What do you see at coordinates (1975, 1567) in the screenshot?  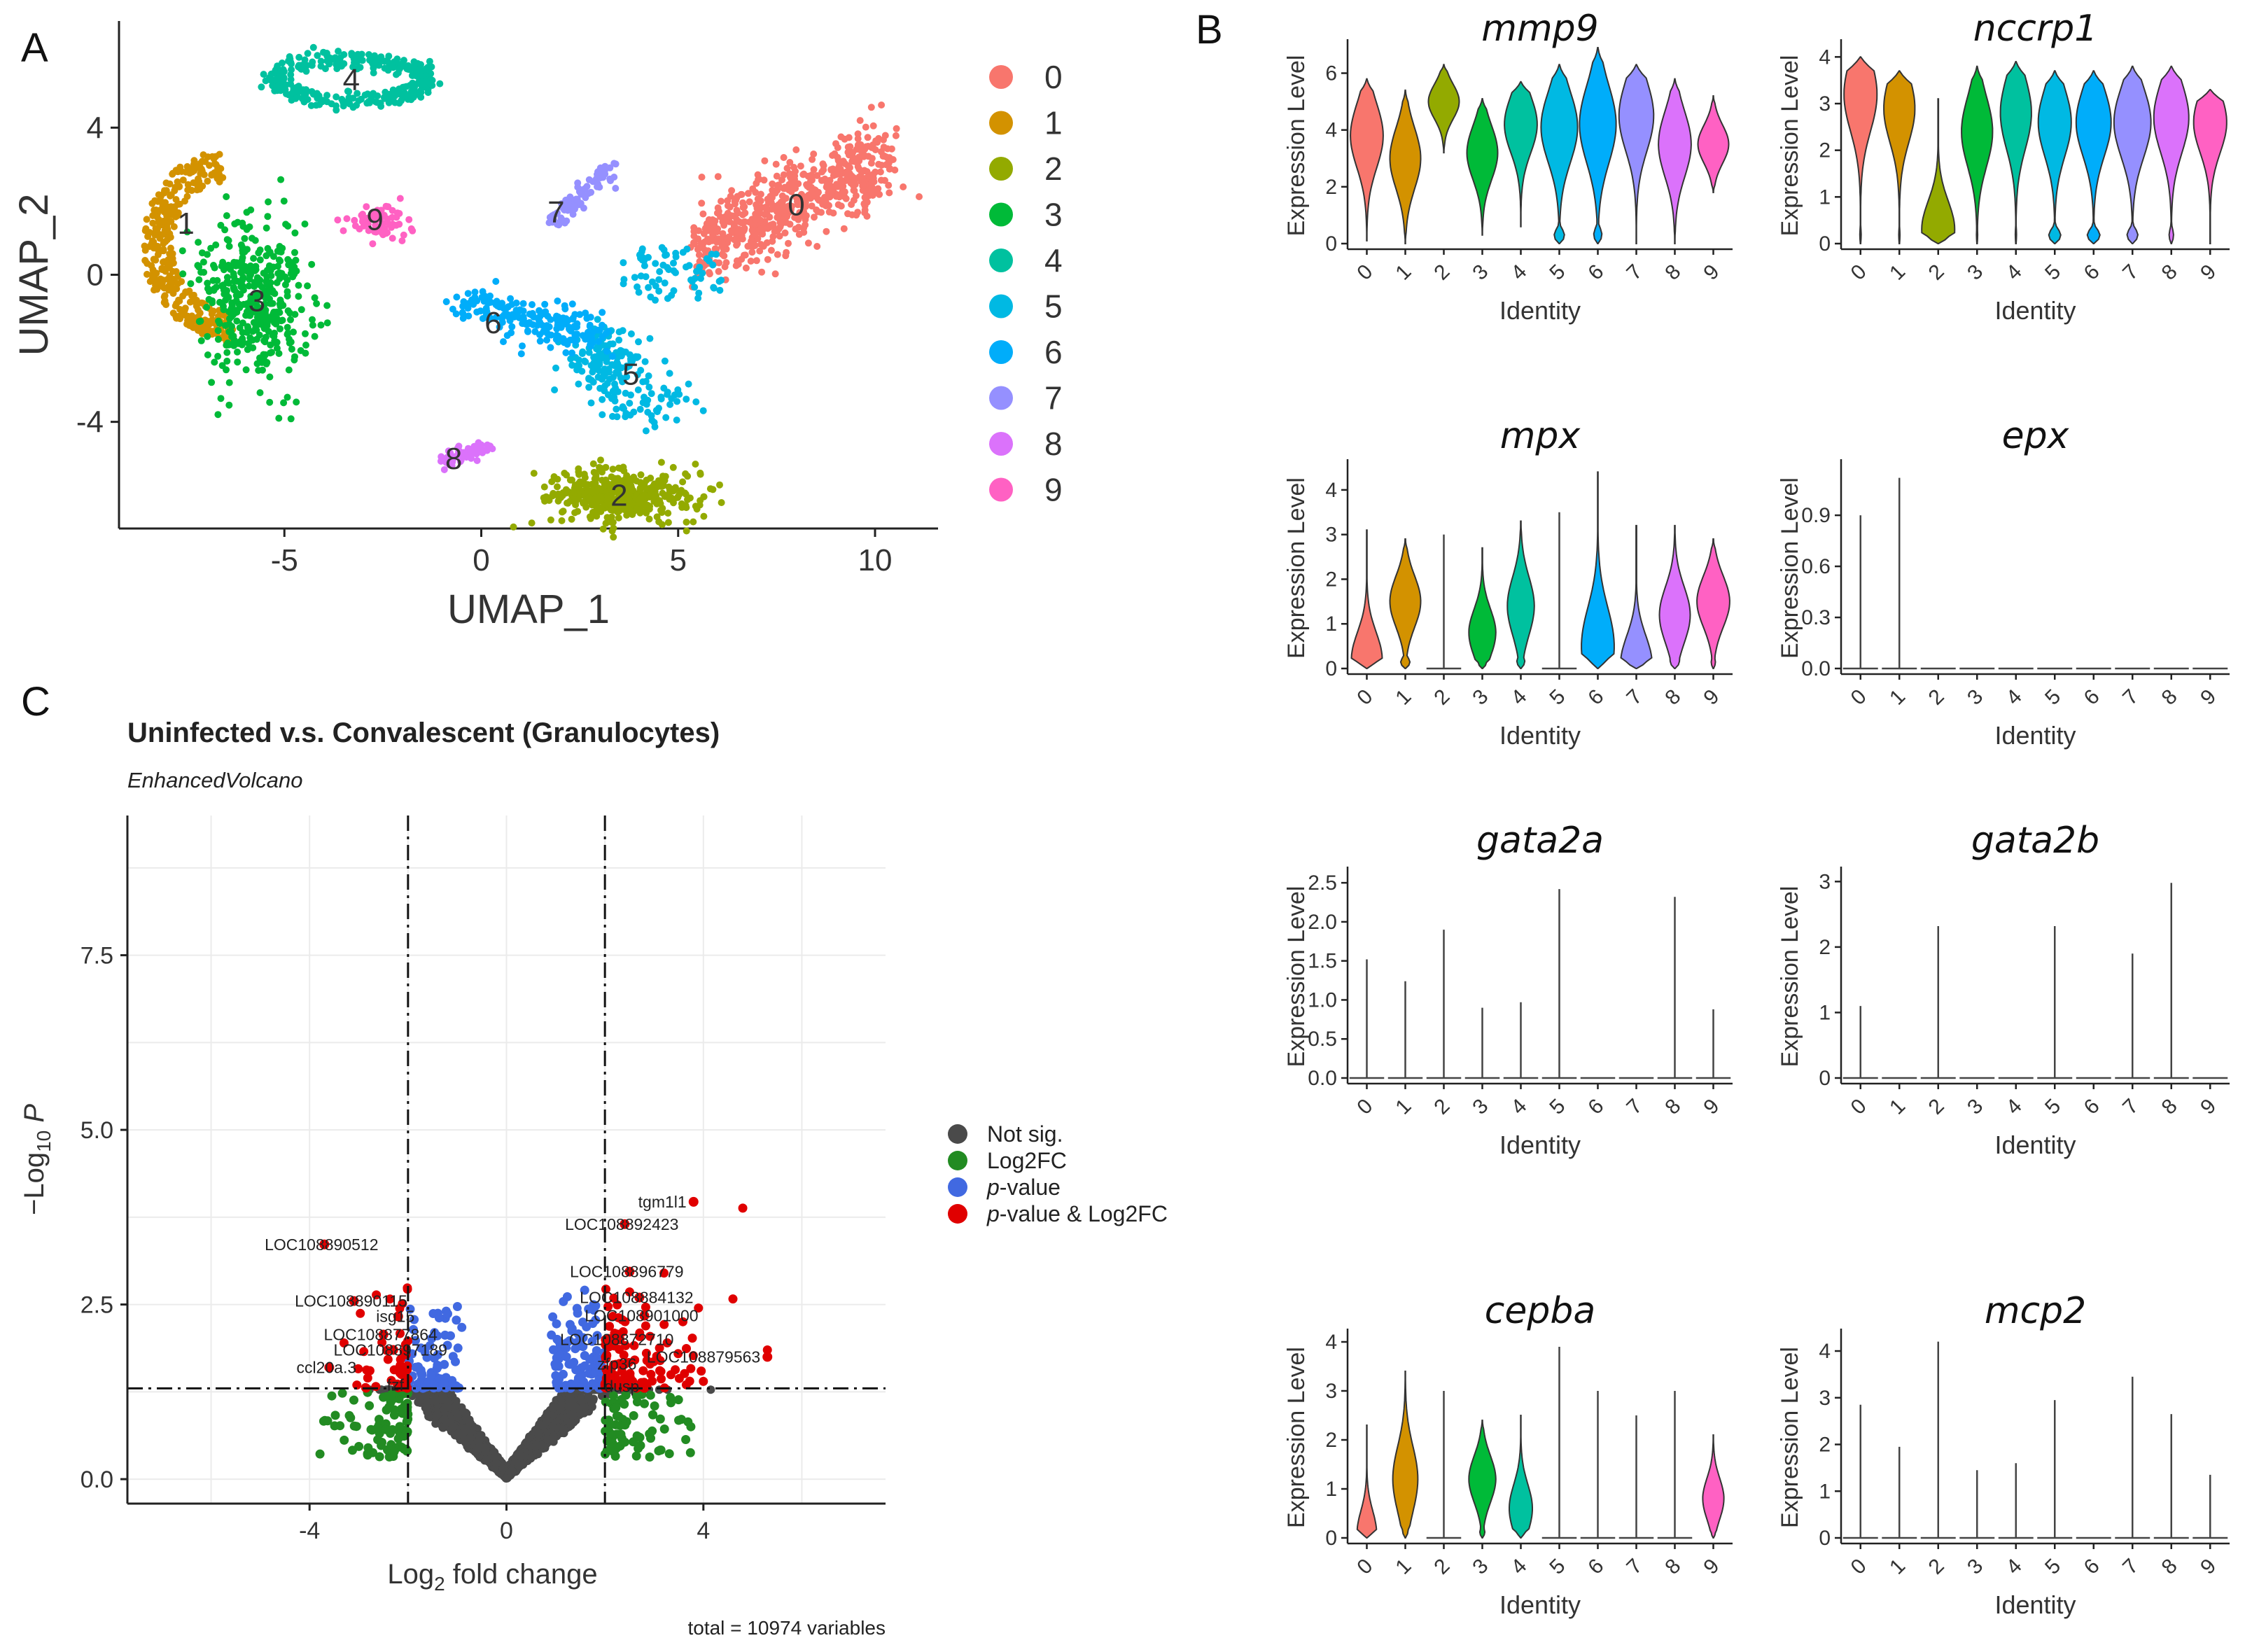 I see `violin-x-tick-label: 3` at bounding box center [1975, 1567].